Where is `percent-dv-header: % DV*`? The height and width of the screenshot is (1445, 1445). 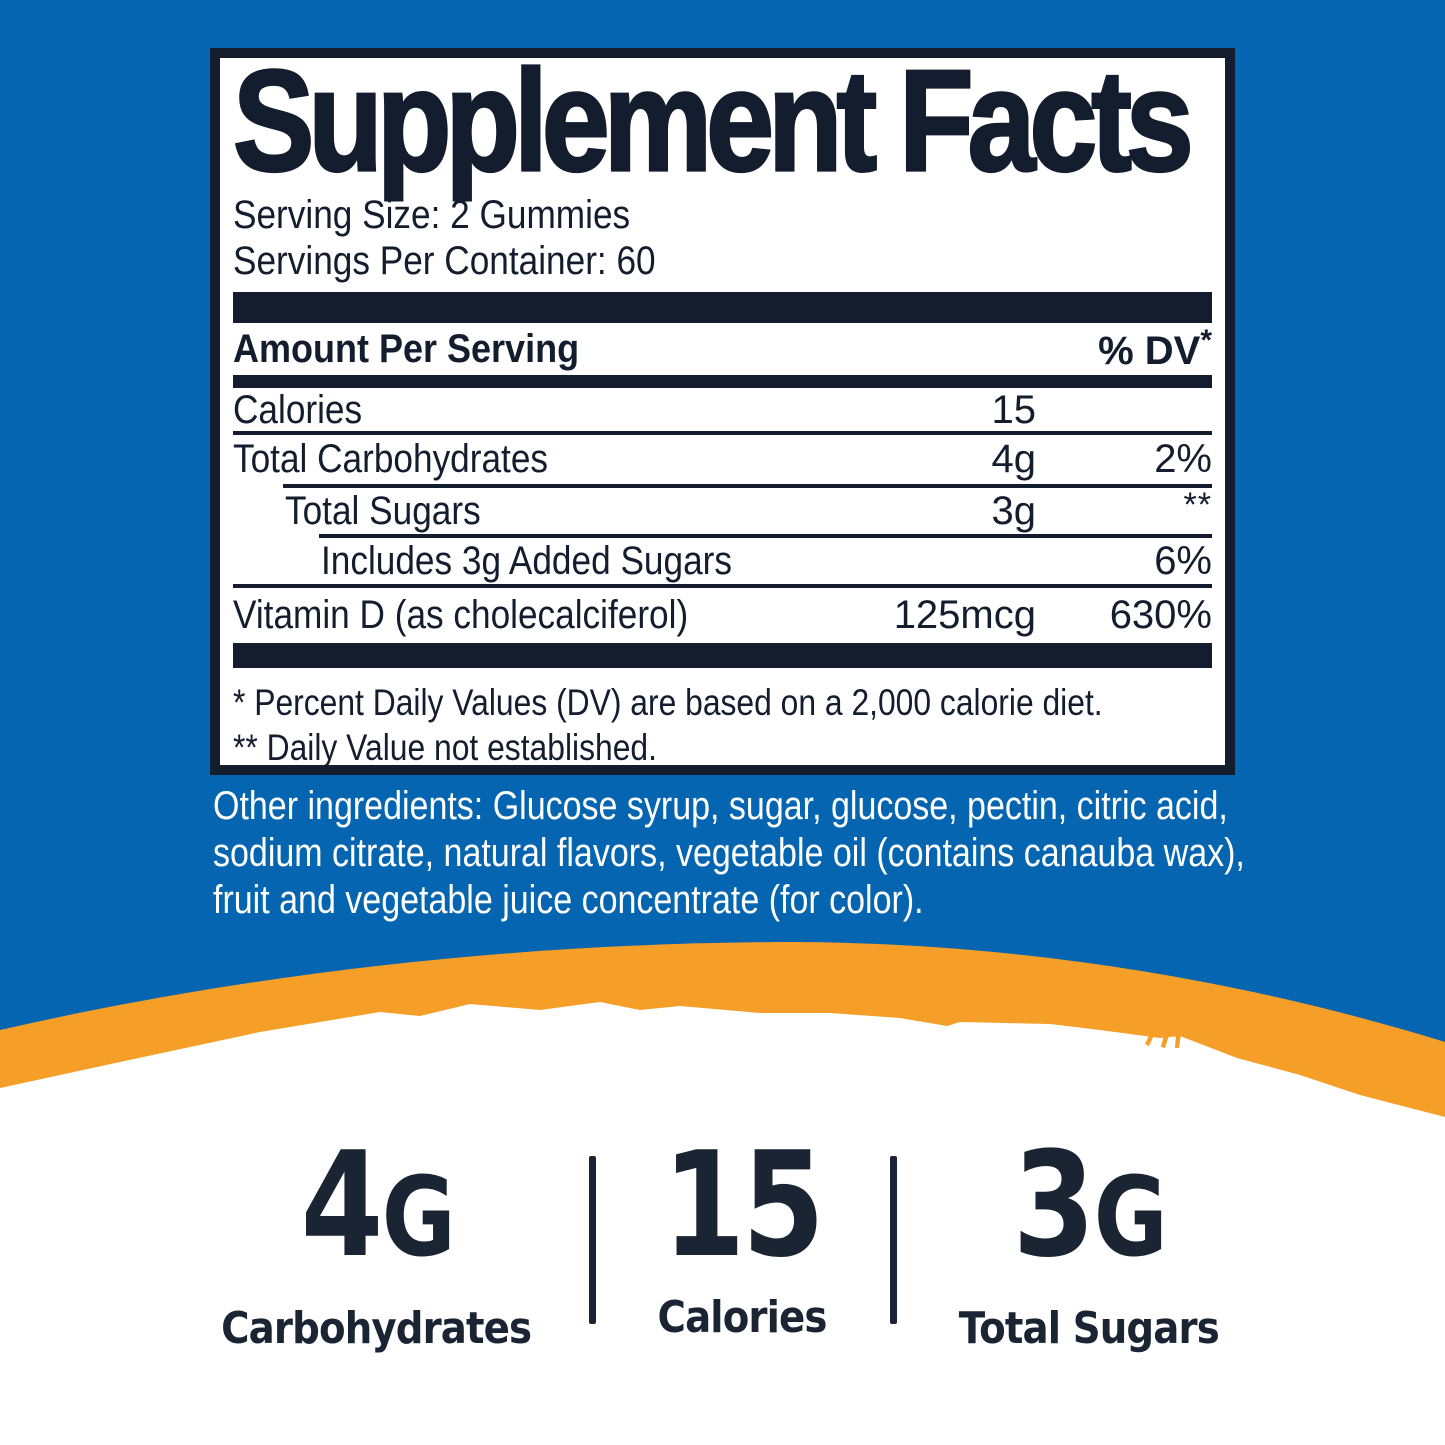
percent-dv-header: % DV* is located at coordinates (1155, 348).